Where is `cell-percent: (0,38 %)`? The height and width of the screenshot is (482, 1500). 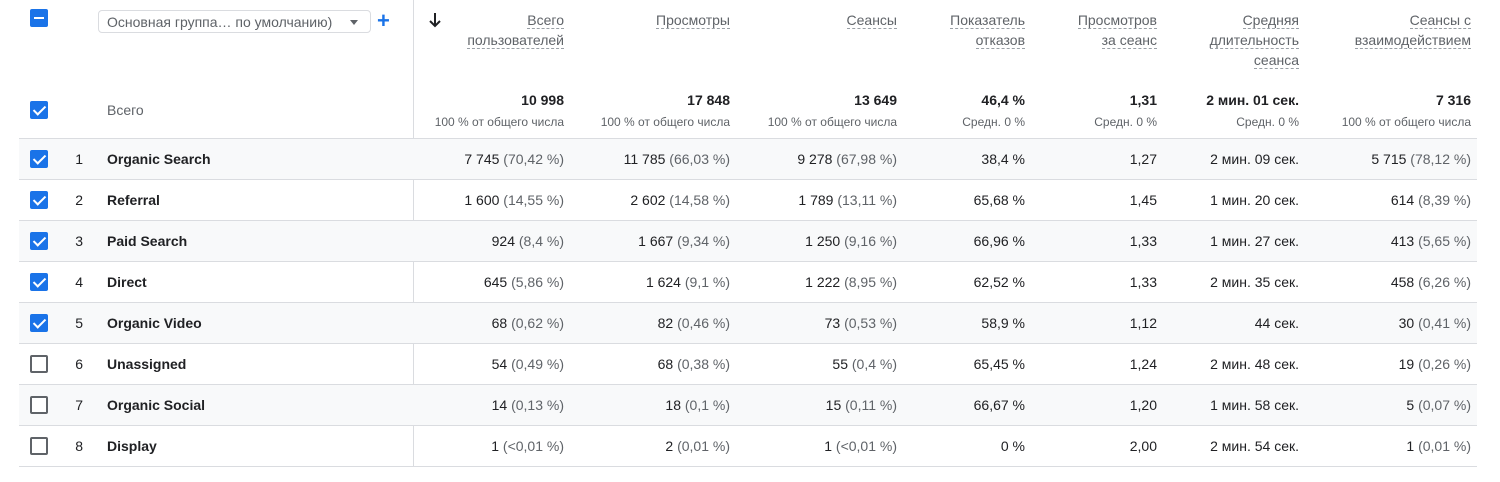
cell-percent: (0,38 %) is located at coordinates (703, 364).